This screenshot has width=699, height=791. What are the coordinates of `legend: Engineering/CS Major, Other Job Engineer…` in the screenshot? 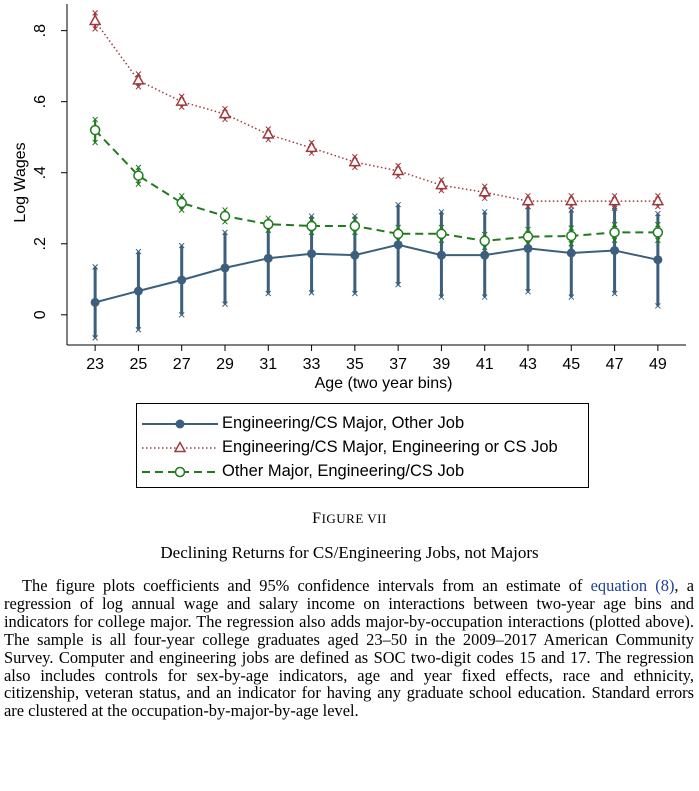 It's located at (362, 445).